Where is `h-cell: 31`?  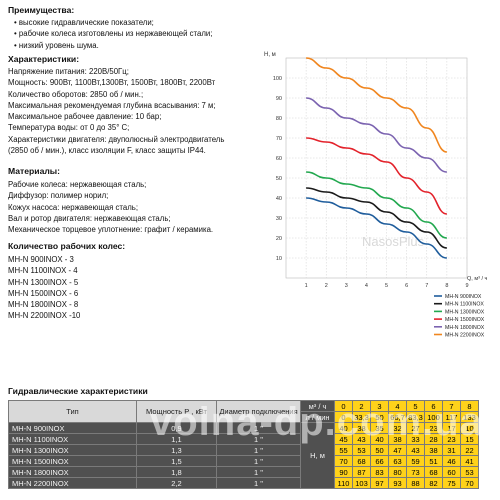 h-cell: 31 is located at coordinates (451, 450).